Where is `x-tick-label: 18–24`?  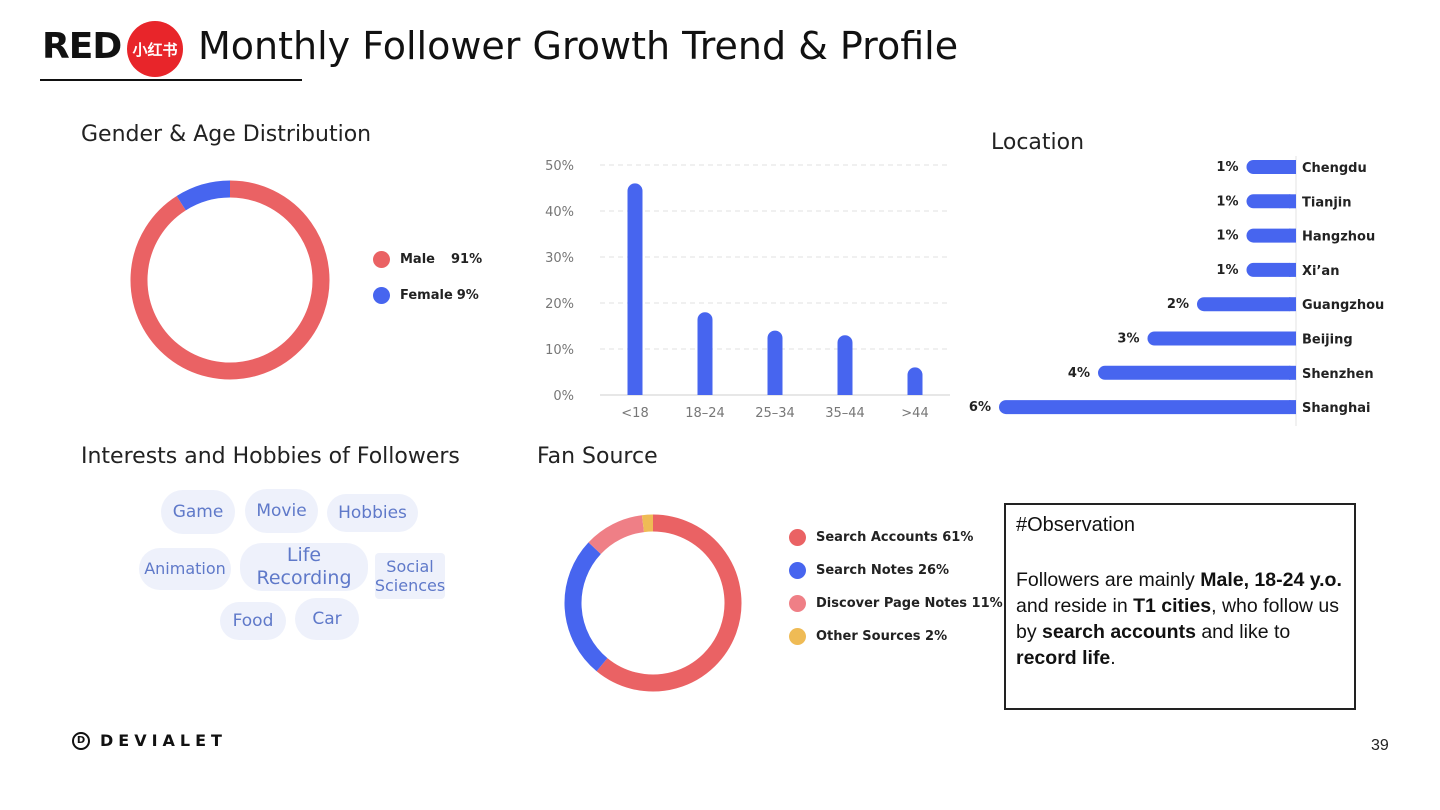 x-tick-label: 18–24 is located at coordinates (705, 413).